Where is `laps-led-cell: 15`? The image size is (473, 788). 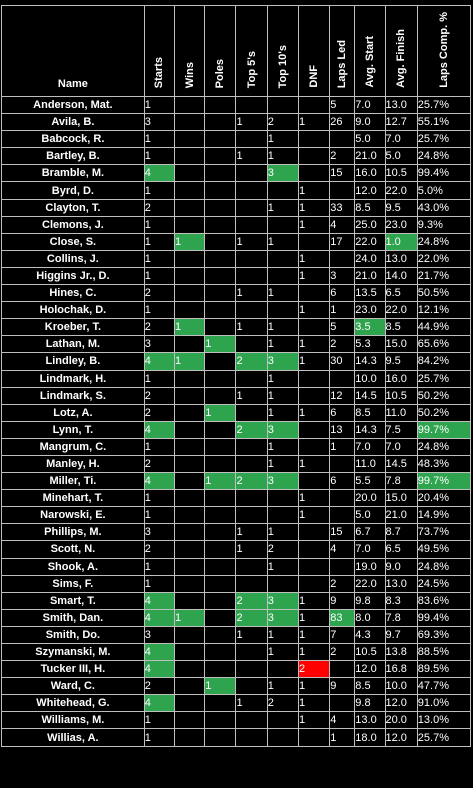 laps-led-cell: 15 is located at coordinates (342, 532).